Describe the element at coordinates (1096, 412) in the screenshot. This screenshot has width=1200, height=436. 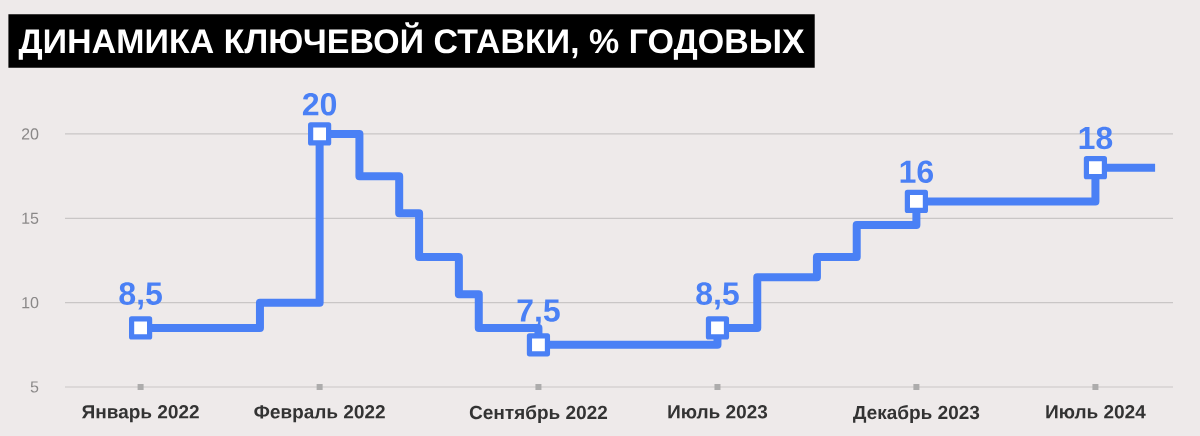
I see `x-tick-label: Июль 2024` at that location.